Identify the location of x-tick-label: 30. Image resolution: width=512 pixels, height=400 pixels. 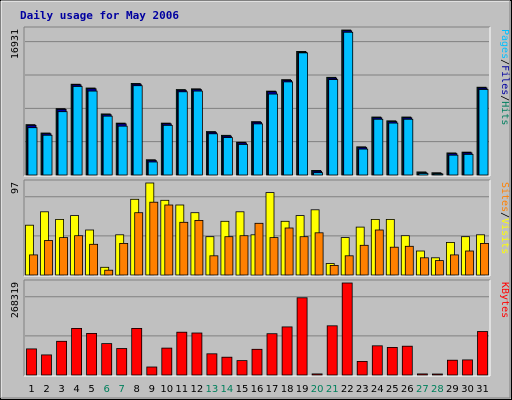
(467, 389).